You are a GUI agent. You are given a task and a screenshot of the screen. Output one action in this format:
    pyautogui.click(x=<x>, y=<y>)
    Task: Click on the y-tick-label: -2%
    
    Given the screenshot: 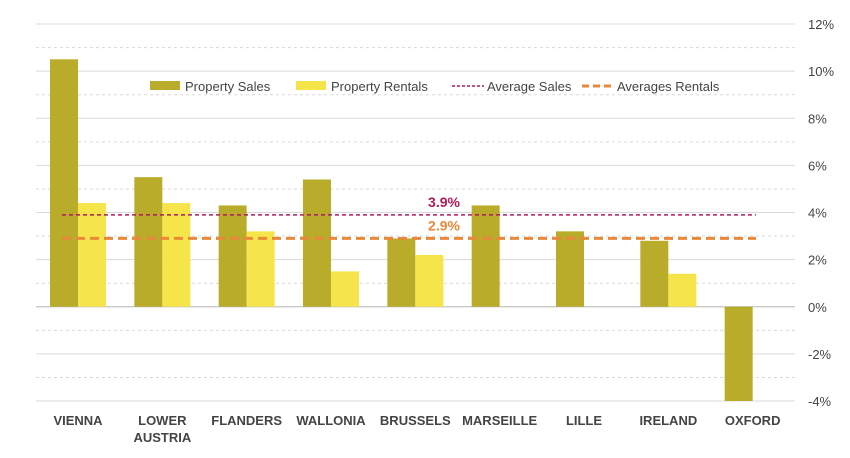 What is the action you would take?
    pyautogui.click(x=820, y=354)
    